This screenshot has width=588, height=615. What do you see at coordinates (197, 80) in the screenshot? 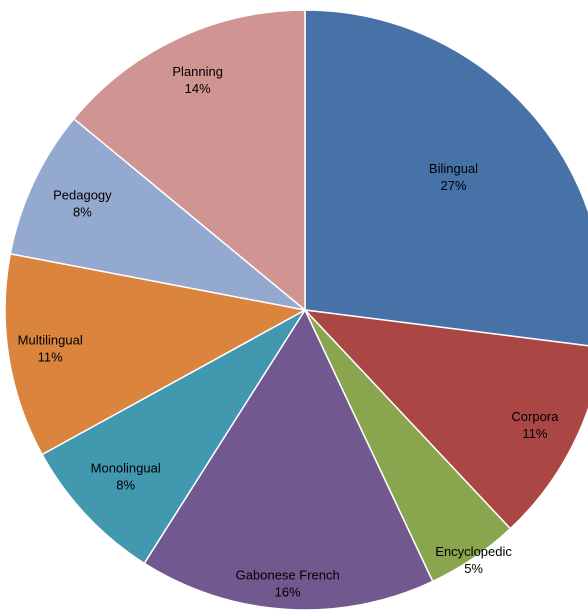
I see `slice-label-planning: Planning 14%` at bounding box center [197, 80].